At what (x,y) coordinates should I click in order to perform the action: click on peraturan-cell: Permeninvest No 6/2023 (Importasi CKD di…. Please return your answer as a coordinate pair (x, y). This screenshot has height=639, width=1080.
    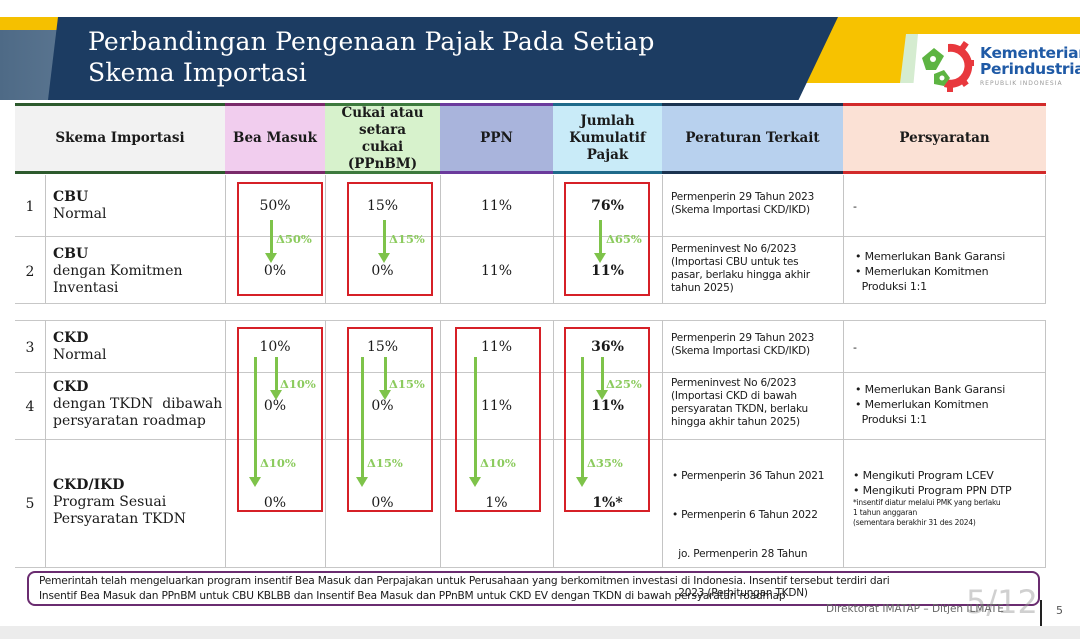
    Looking at the image, I should click on (739, 402).